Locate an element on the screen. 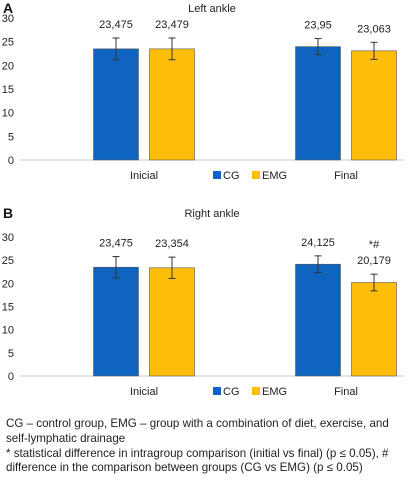  data-label: 23,95 is located at coordinates (318, 26).